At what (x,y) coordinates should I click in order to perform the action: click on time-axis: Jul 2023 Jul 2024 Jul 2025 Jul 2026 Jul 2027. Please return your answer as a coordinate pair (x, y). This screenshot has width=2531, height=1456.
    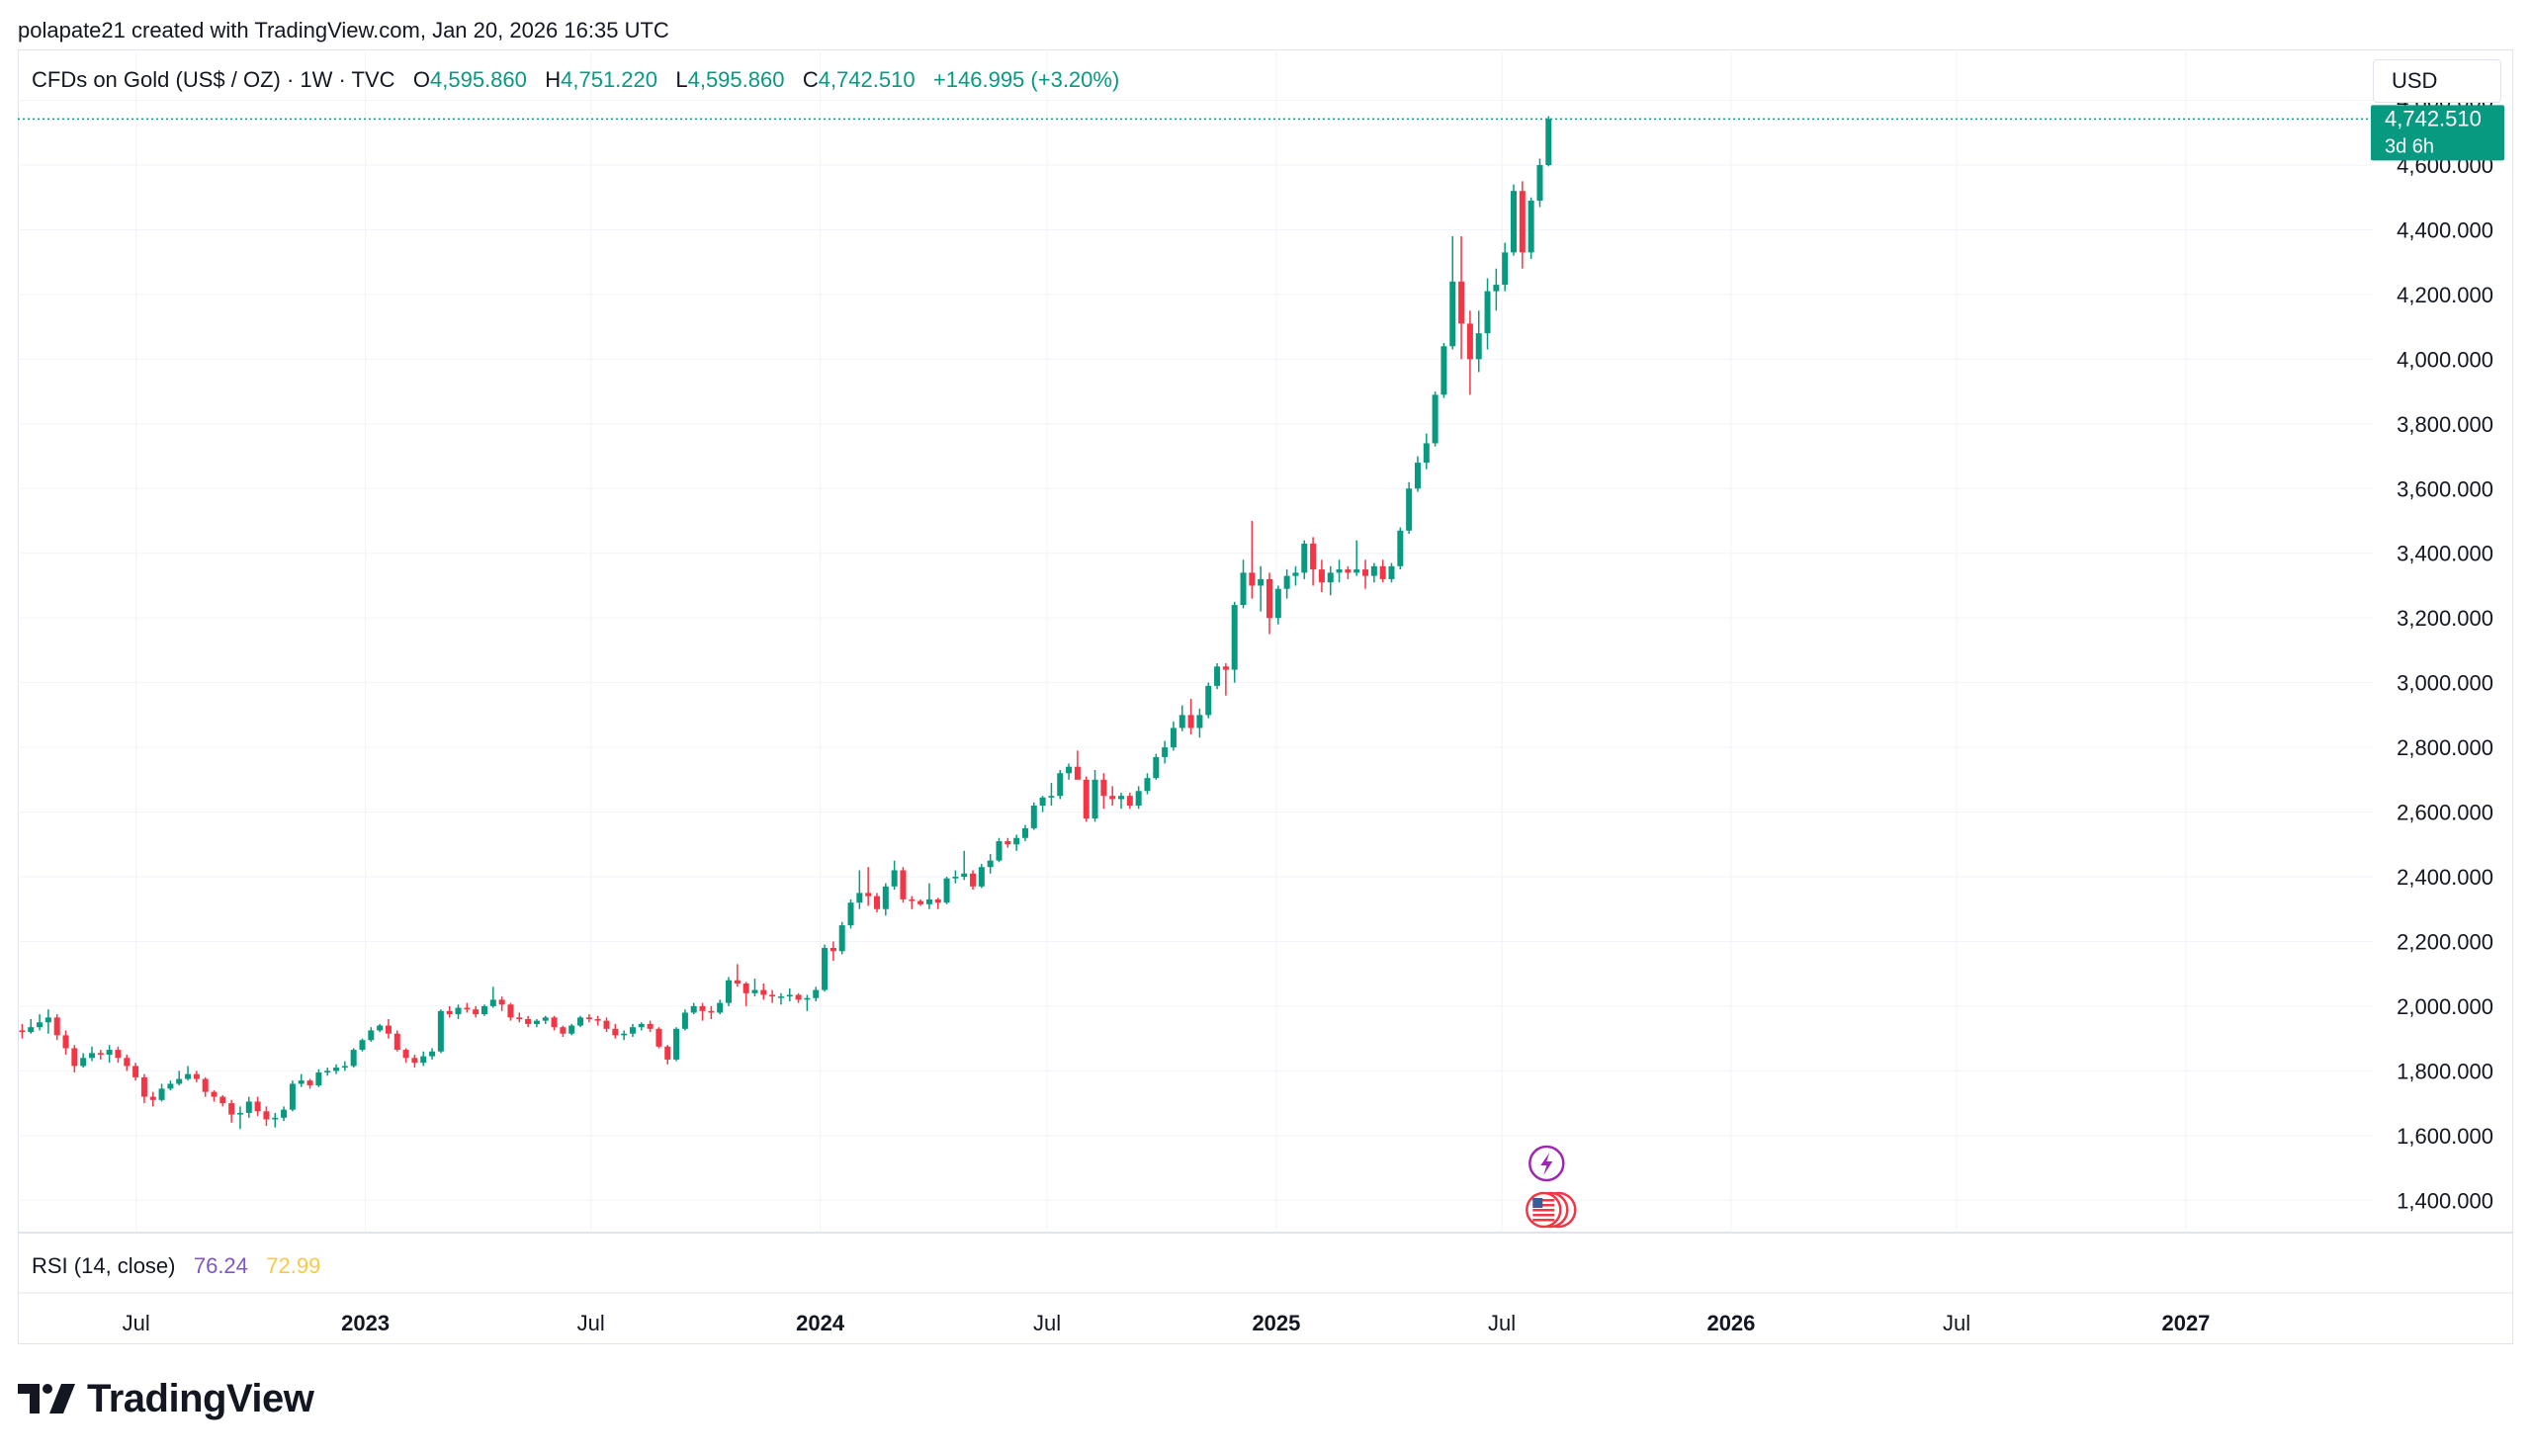
    Looking at the image, I should click on (1167, 1323).